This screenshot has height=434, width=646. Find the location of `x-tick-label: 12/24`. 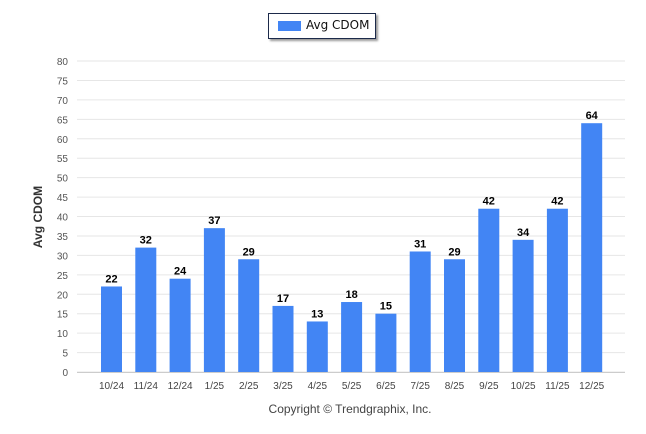

x-tick-label: 12/24 is located at coordinates (180, 386).